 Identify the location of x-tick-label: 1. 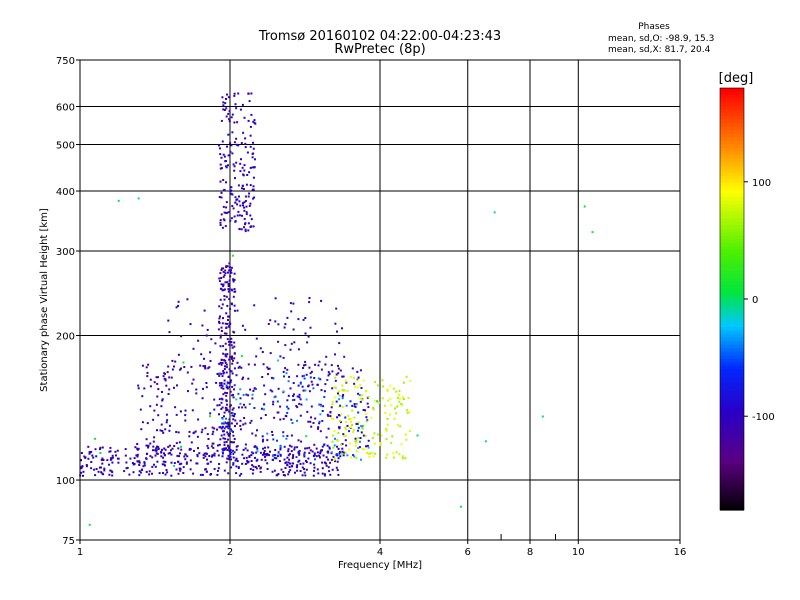
(80, 552).